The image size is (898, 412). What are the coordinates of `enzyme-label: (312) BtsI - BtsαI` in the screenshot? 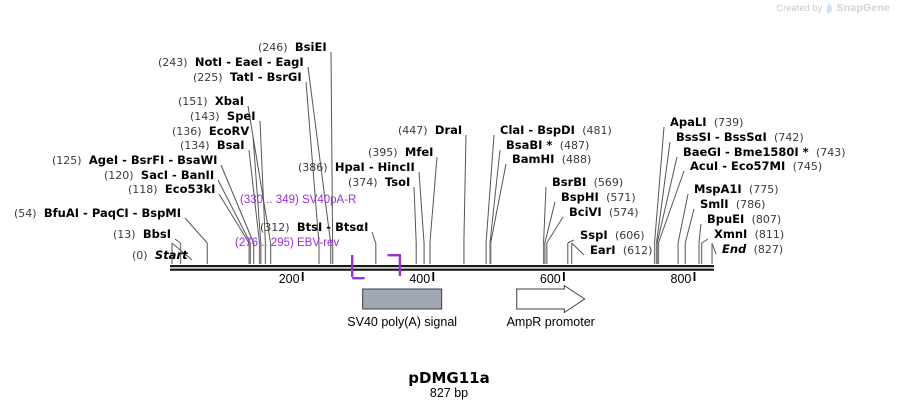 It's located at (314, 227).